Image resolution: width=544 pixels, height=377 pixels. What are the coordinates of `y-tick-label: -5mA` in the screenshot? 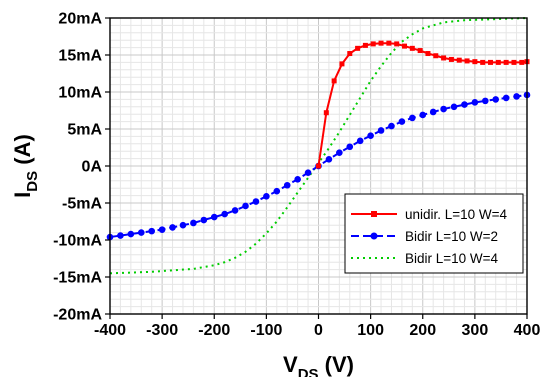 It's located at (82, 204).